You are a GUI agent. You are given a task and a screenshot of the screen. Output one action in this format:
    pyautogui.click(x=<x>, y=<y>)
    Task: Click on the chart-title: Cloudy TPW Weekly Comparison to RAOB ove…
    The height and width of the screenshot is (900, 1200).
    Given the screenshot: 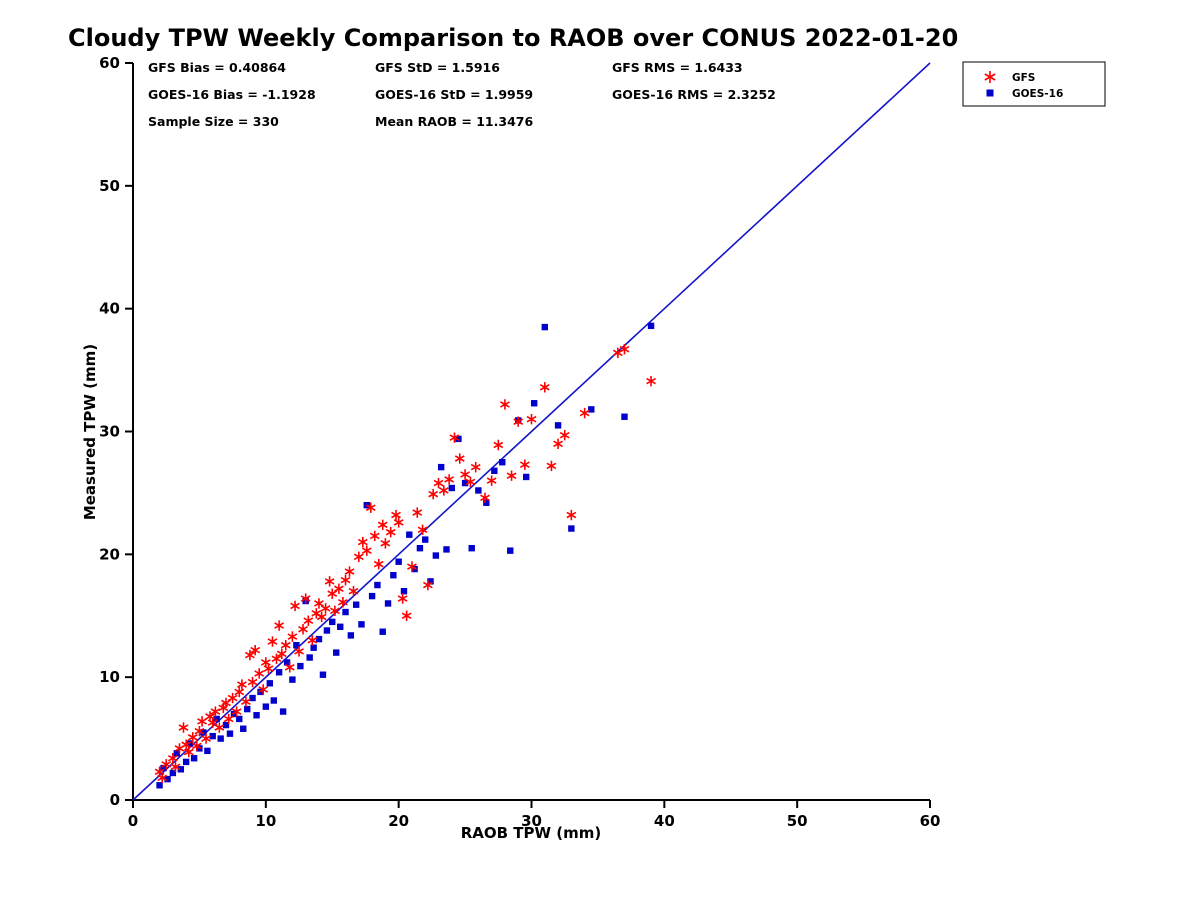 What is the action you would take?
    pyautogui.click(x=513, y=38)
    